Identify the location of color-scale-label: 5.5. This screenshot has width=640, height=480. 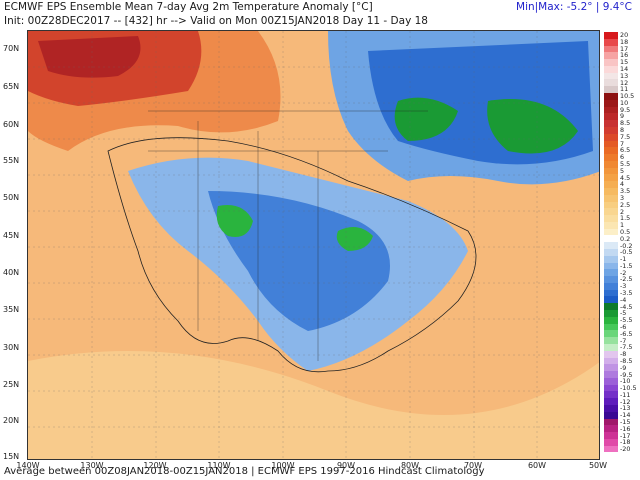
(625, 164).